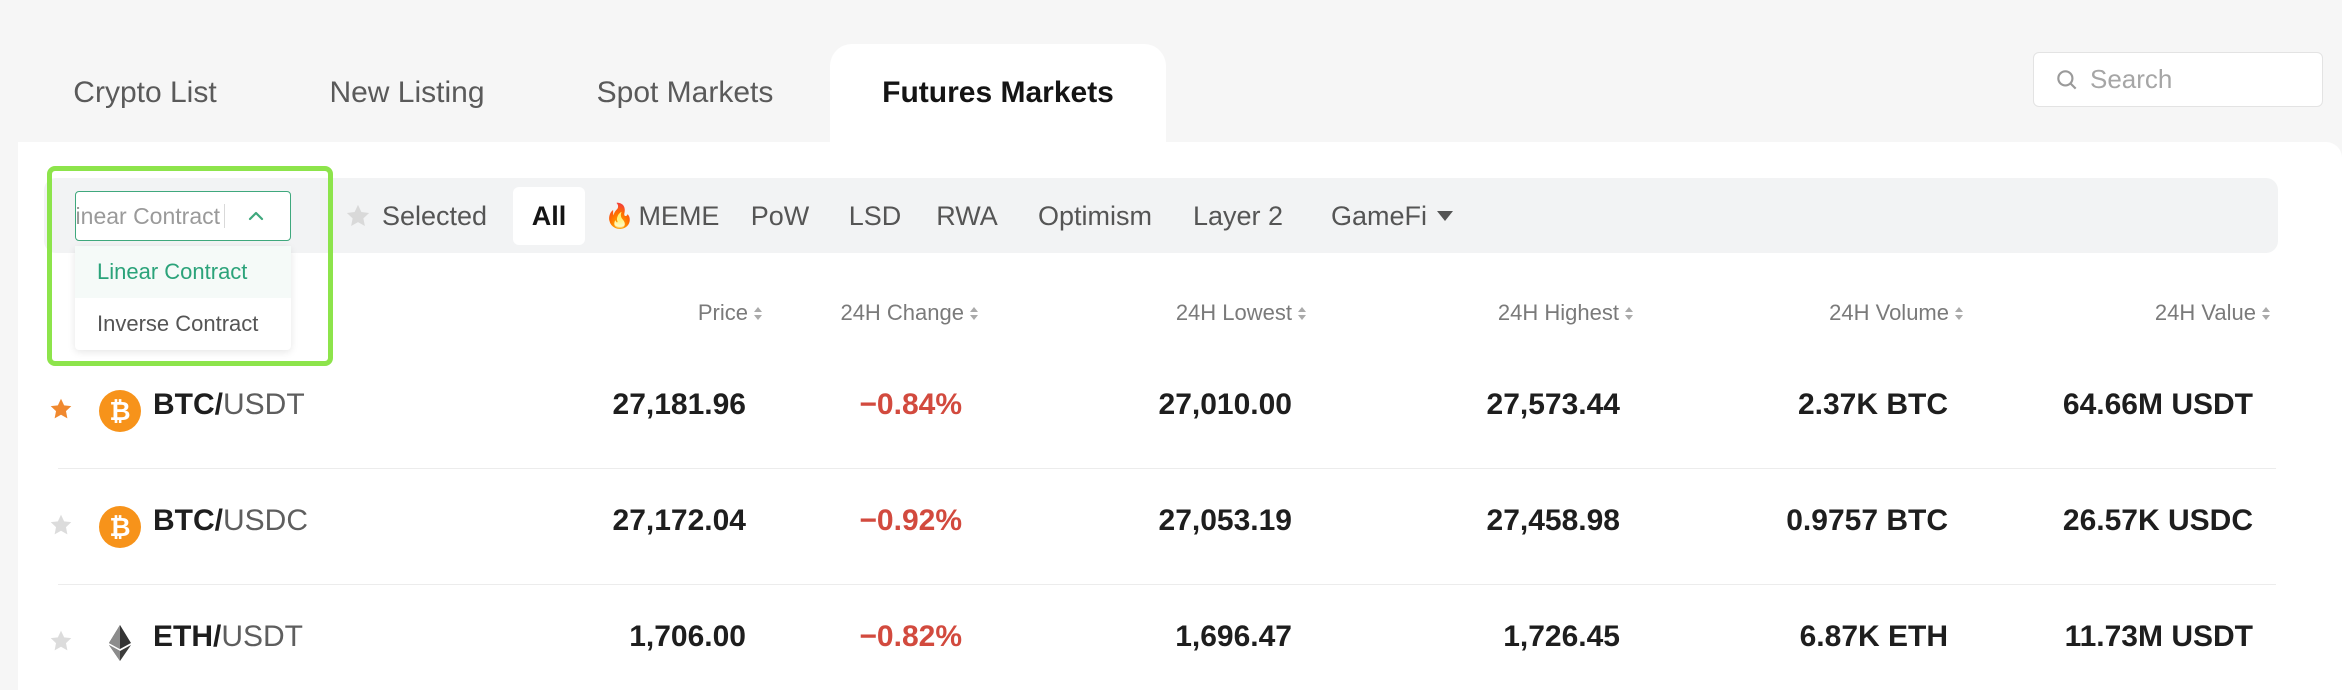 The width and height of the screenshot is (2342, 690). Describe the element at coordinates (687, 636) in the screenshot. I see `cell-price: 1,706.00` at that location.